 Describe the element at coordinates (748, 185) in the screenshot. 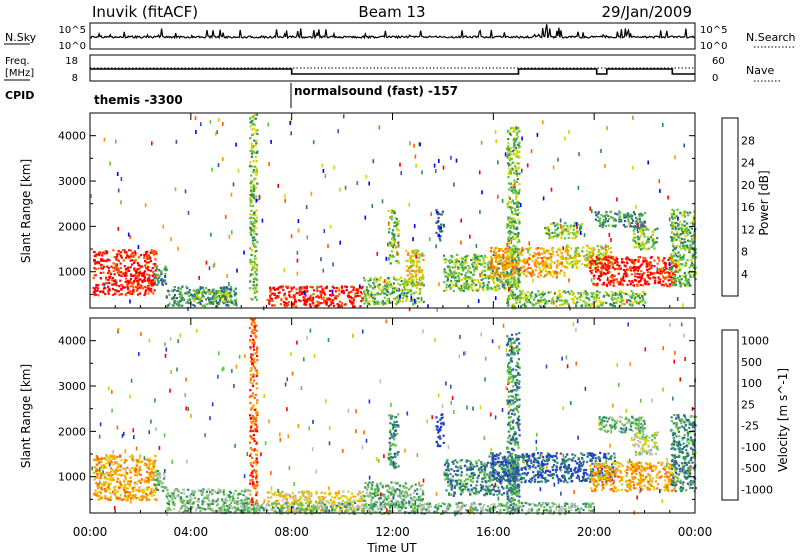

I see `colorbar-tick-label: 20` at that location.